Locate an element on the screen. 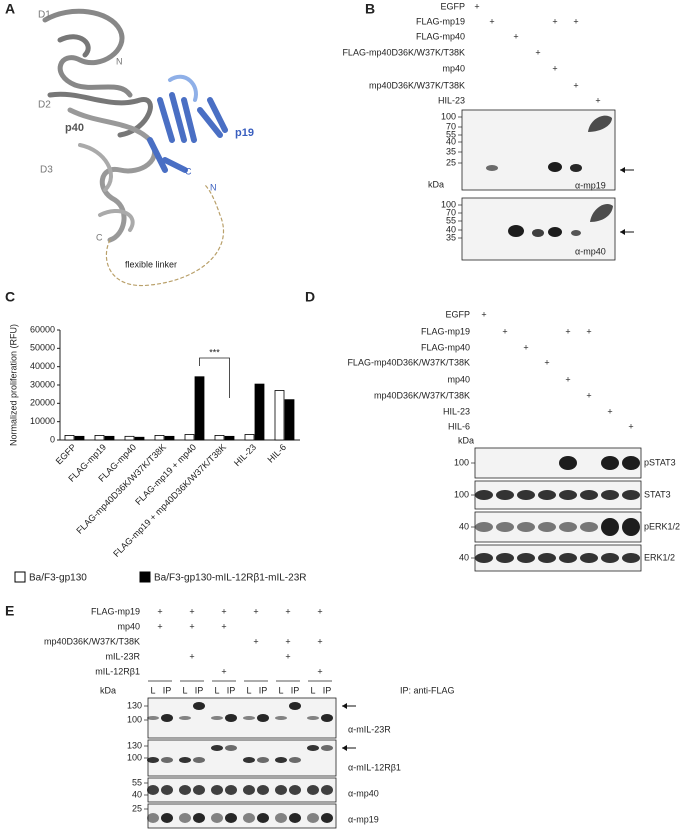  y-tick-label: 50000 is located at coordinates (42, 348).